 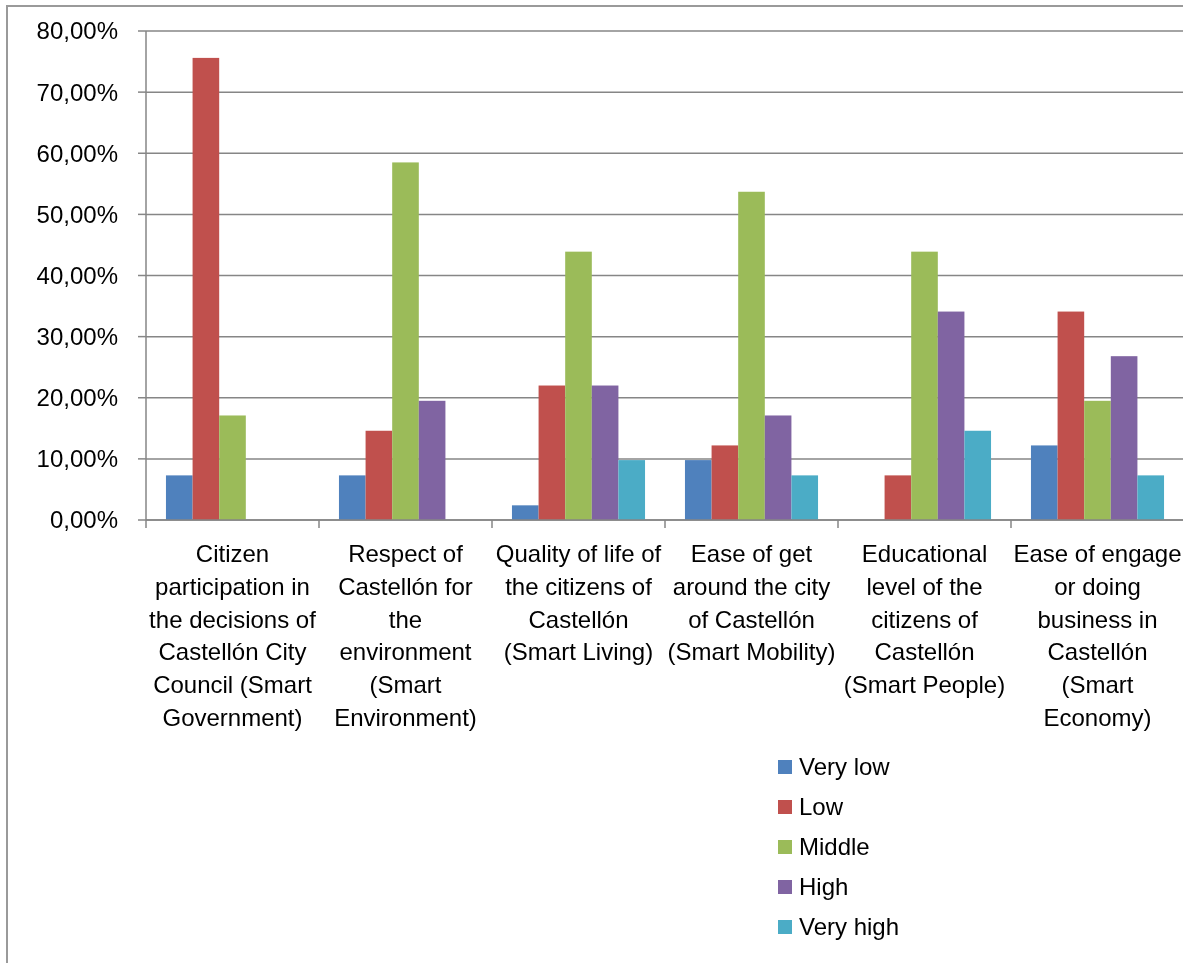 I want to click on y-tick-label: 60,00%, so click(x=77, y=153).